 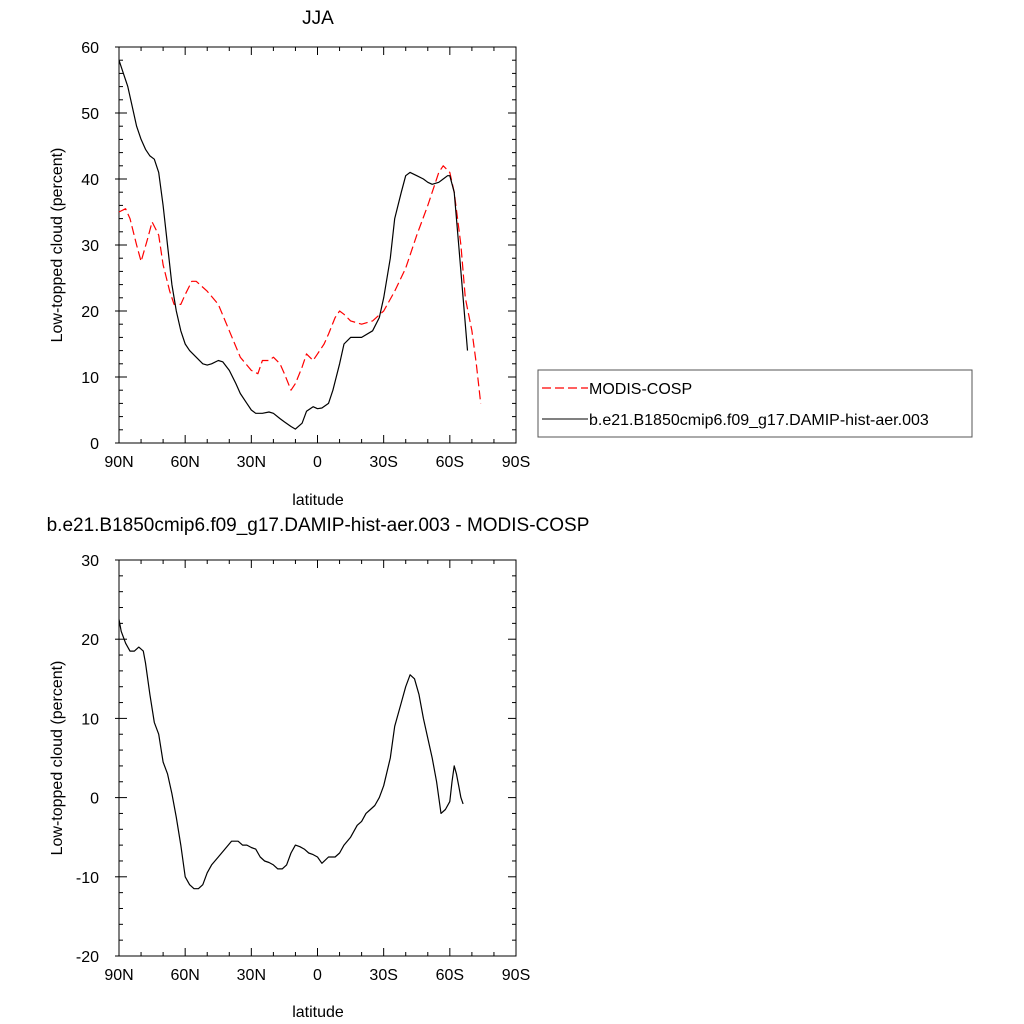 I want to click on top-x-tick-label: 90N, so click(x=118, y=462).